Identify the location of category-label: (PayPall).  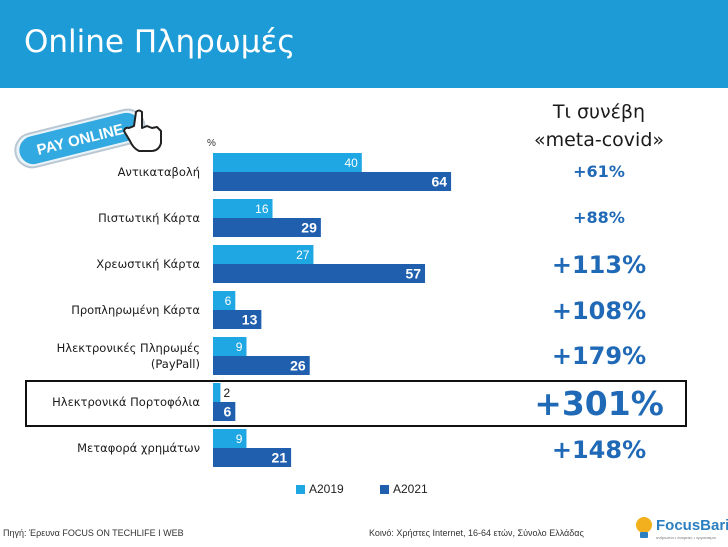
(175, 364).